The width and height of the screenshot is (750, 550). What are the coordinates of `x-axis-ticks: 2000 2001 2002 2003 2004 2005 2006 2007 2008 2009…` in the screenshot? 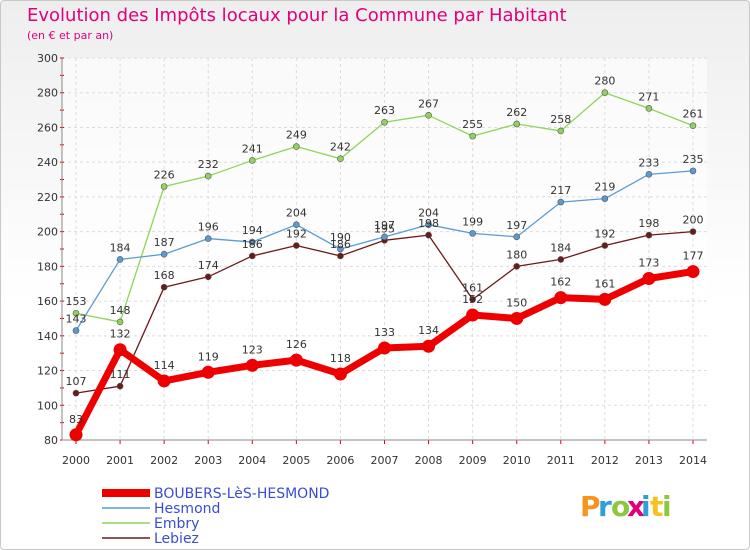 It's located at (384, 460).